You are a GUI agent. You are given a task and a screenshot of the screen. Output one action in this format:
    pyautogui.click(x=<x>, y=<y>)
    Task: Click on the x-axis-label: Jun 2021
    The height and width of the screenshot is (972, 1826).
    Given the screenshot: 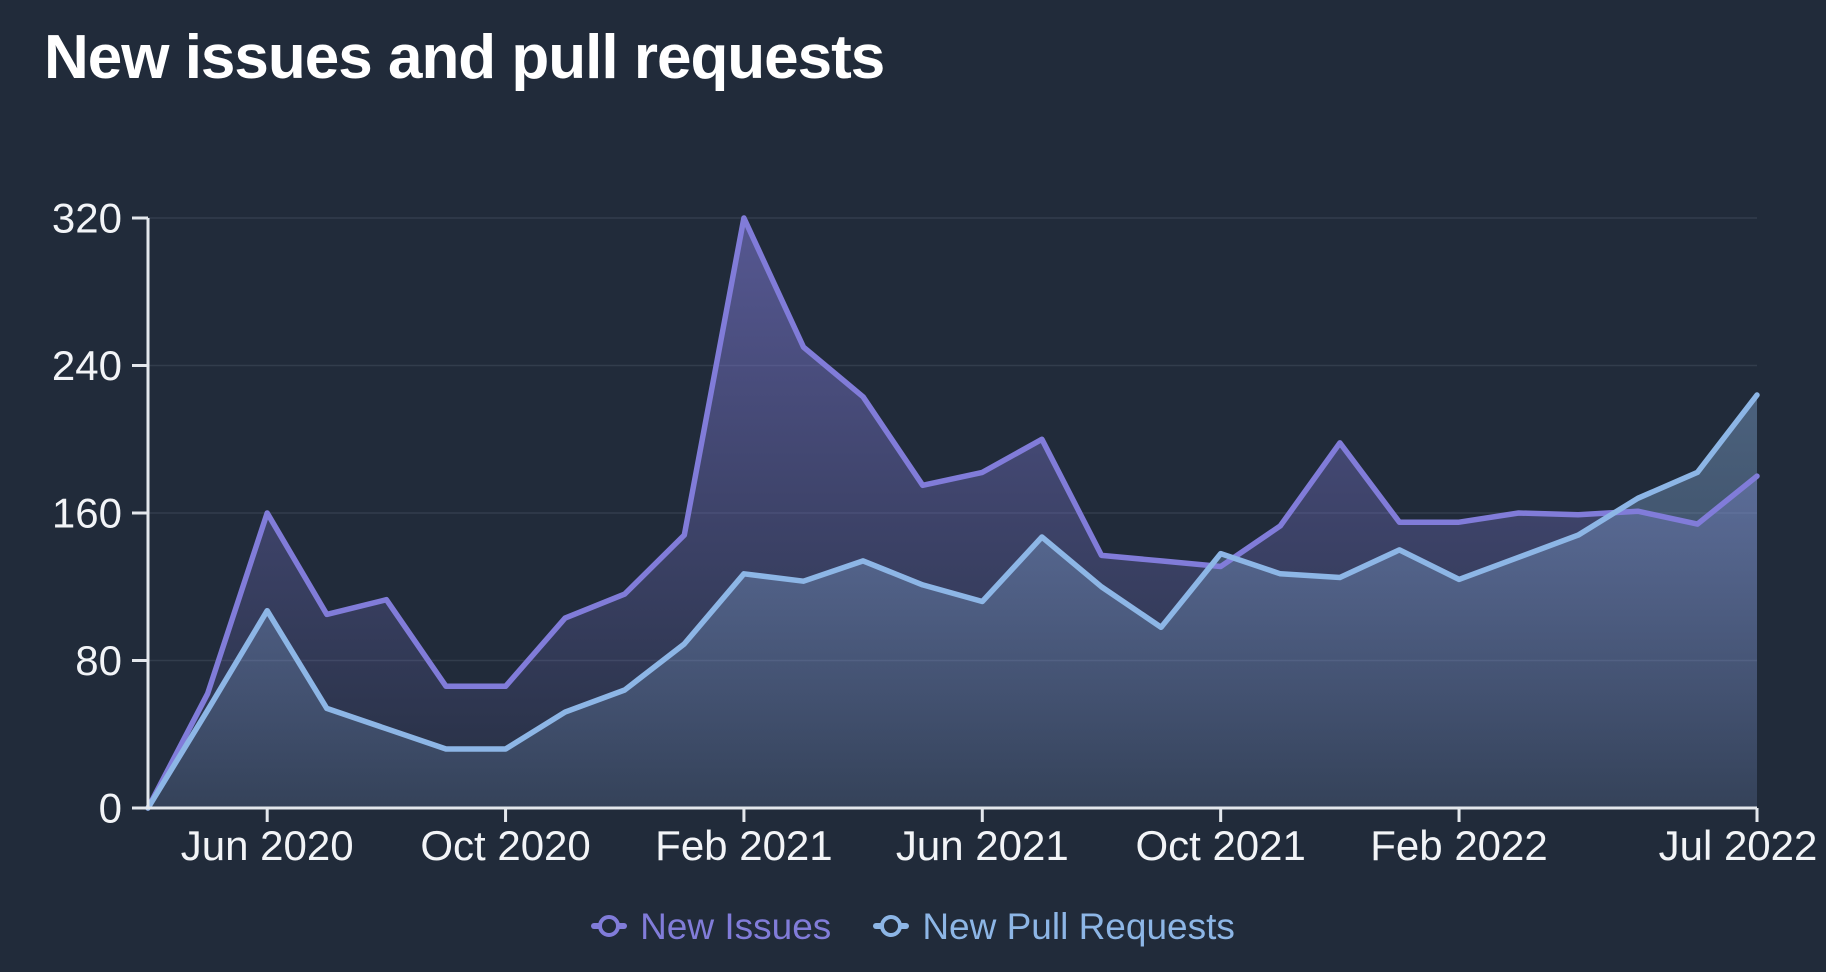 What is the action you would take?
    pyautogui.click(x=982, y=845)
    